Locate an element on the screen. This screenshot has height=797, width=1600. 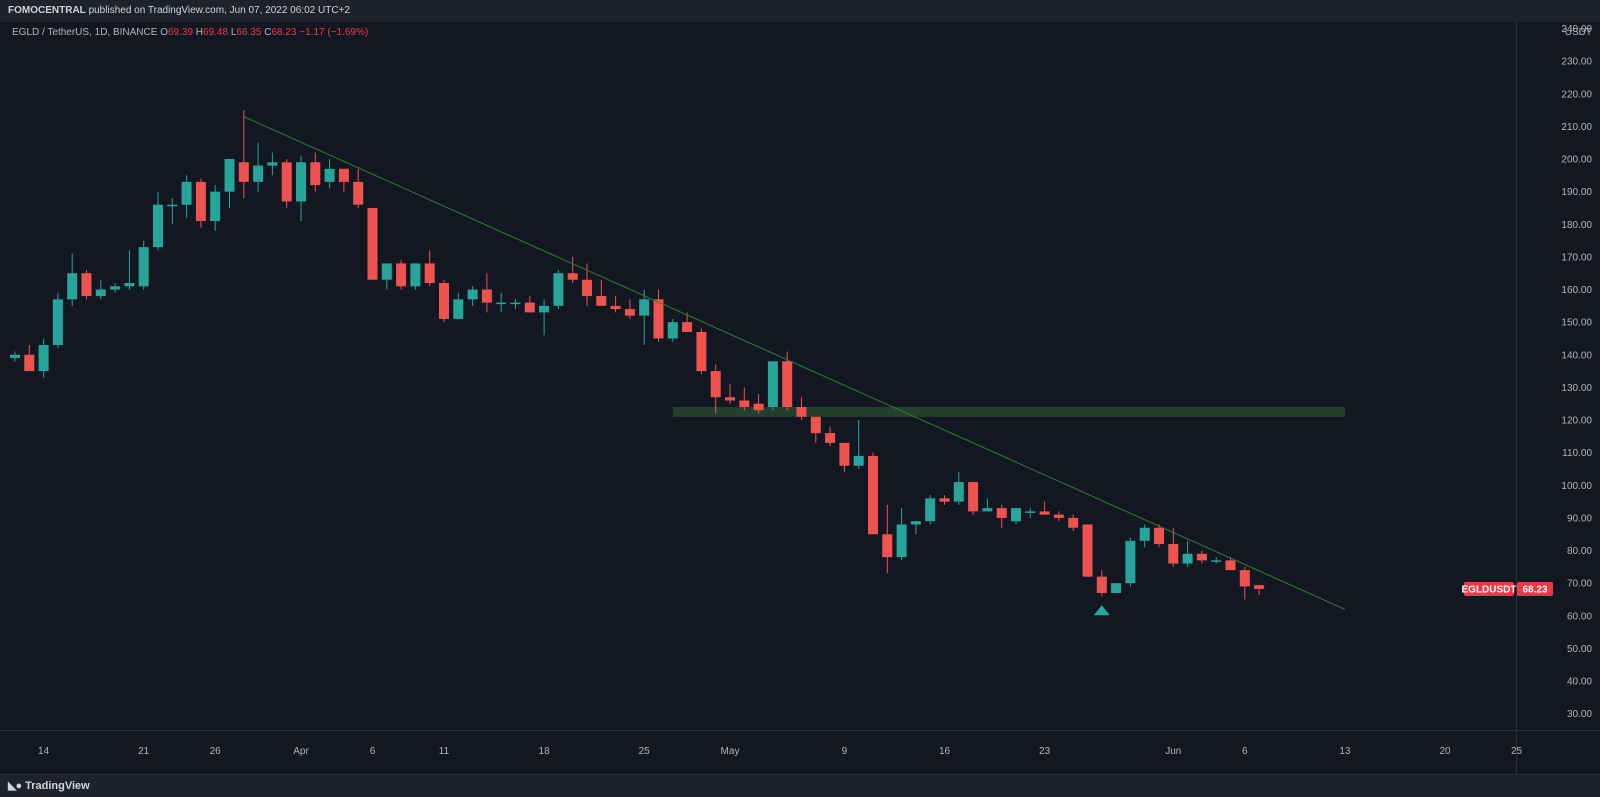
ohlc-close: C68.23 is located at coordinates (280, 32).